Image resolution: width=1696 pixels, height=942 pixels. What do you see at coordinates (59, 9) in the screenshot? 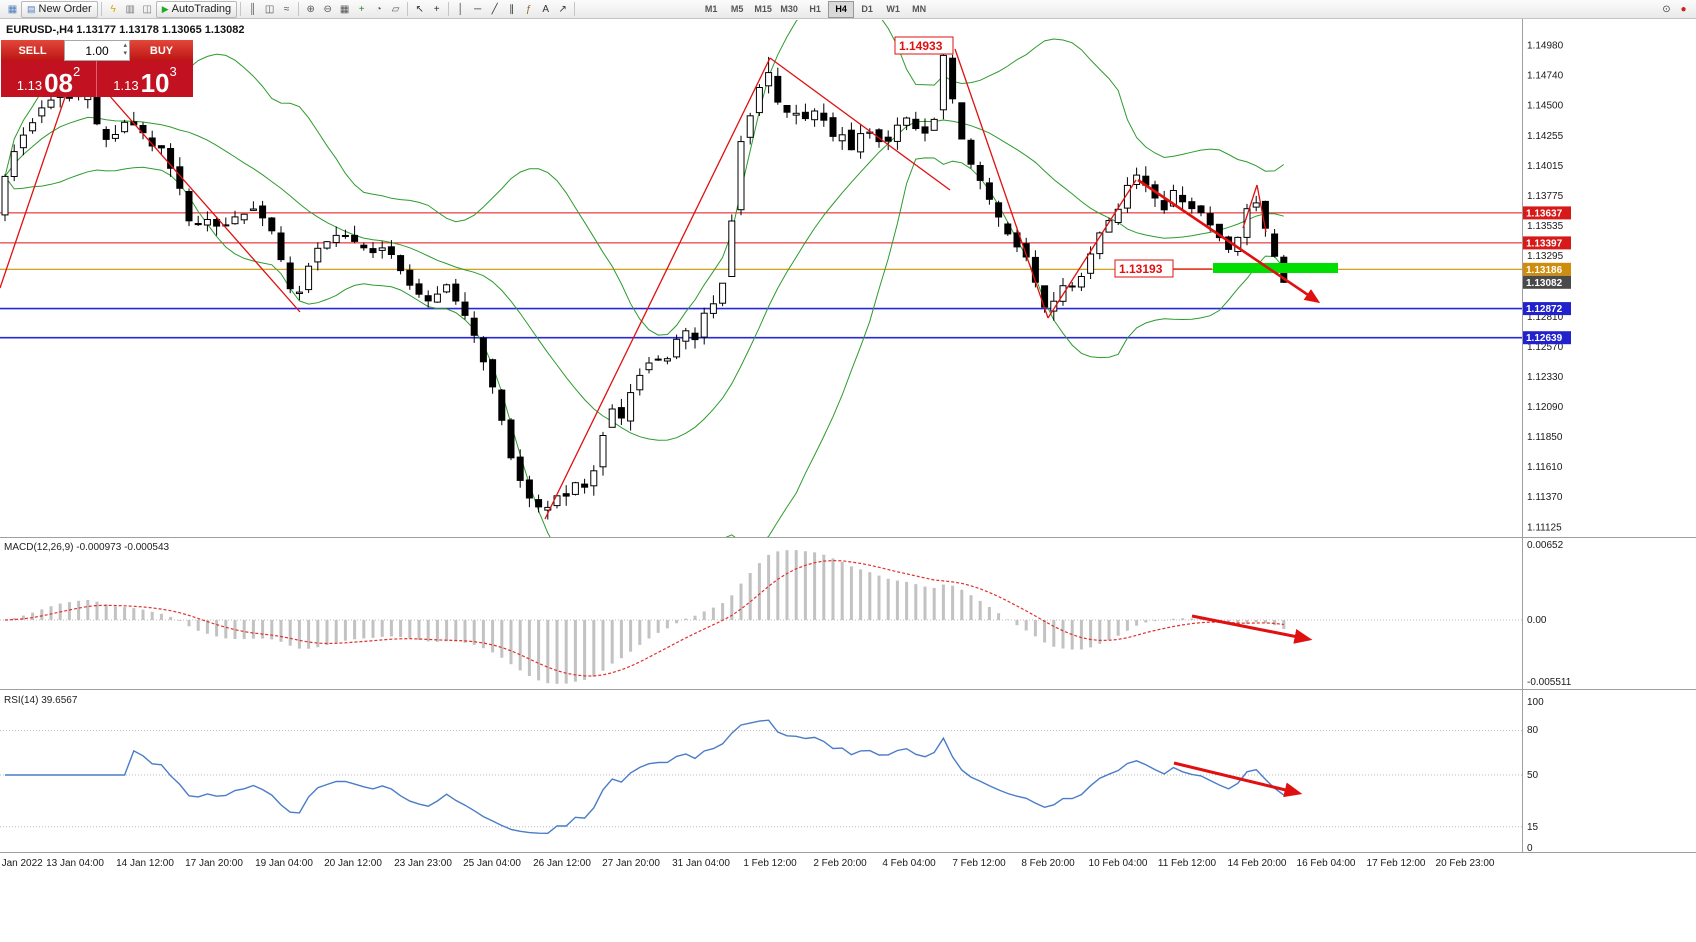
I see `new-order-button: ▤ New Order` at bounding box center [59, 9].